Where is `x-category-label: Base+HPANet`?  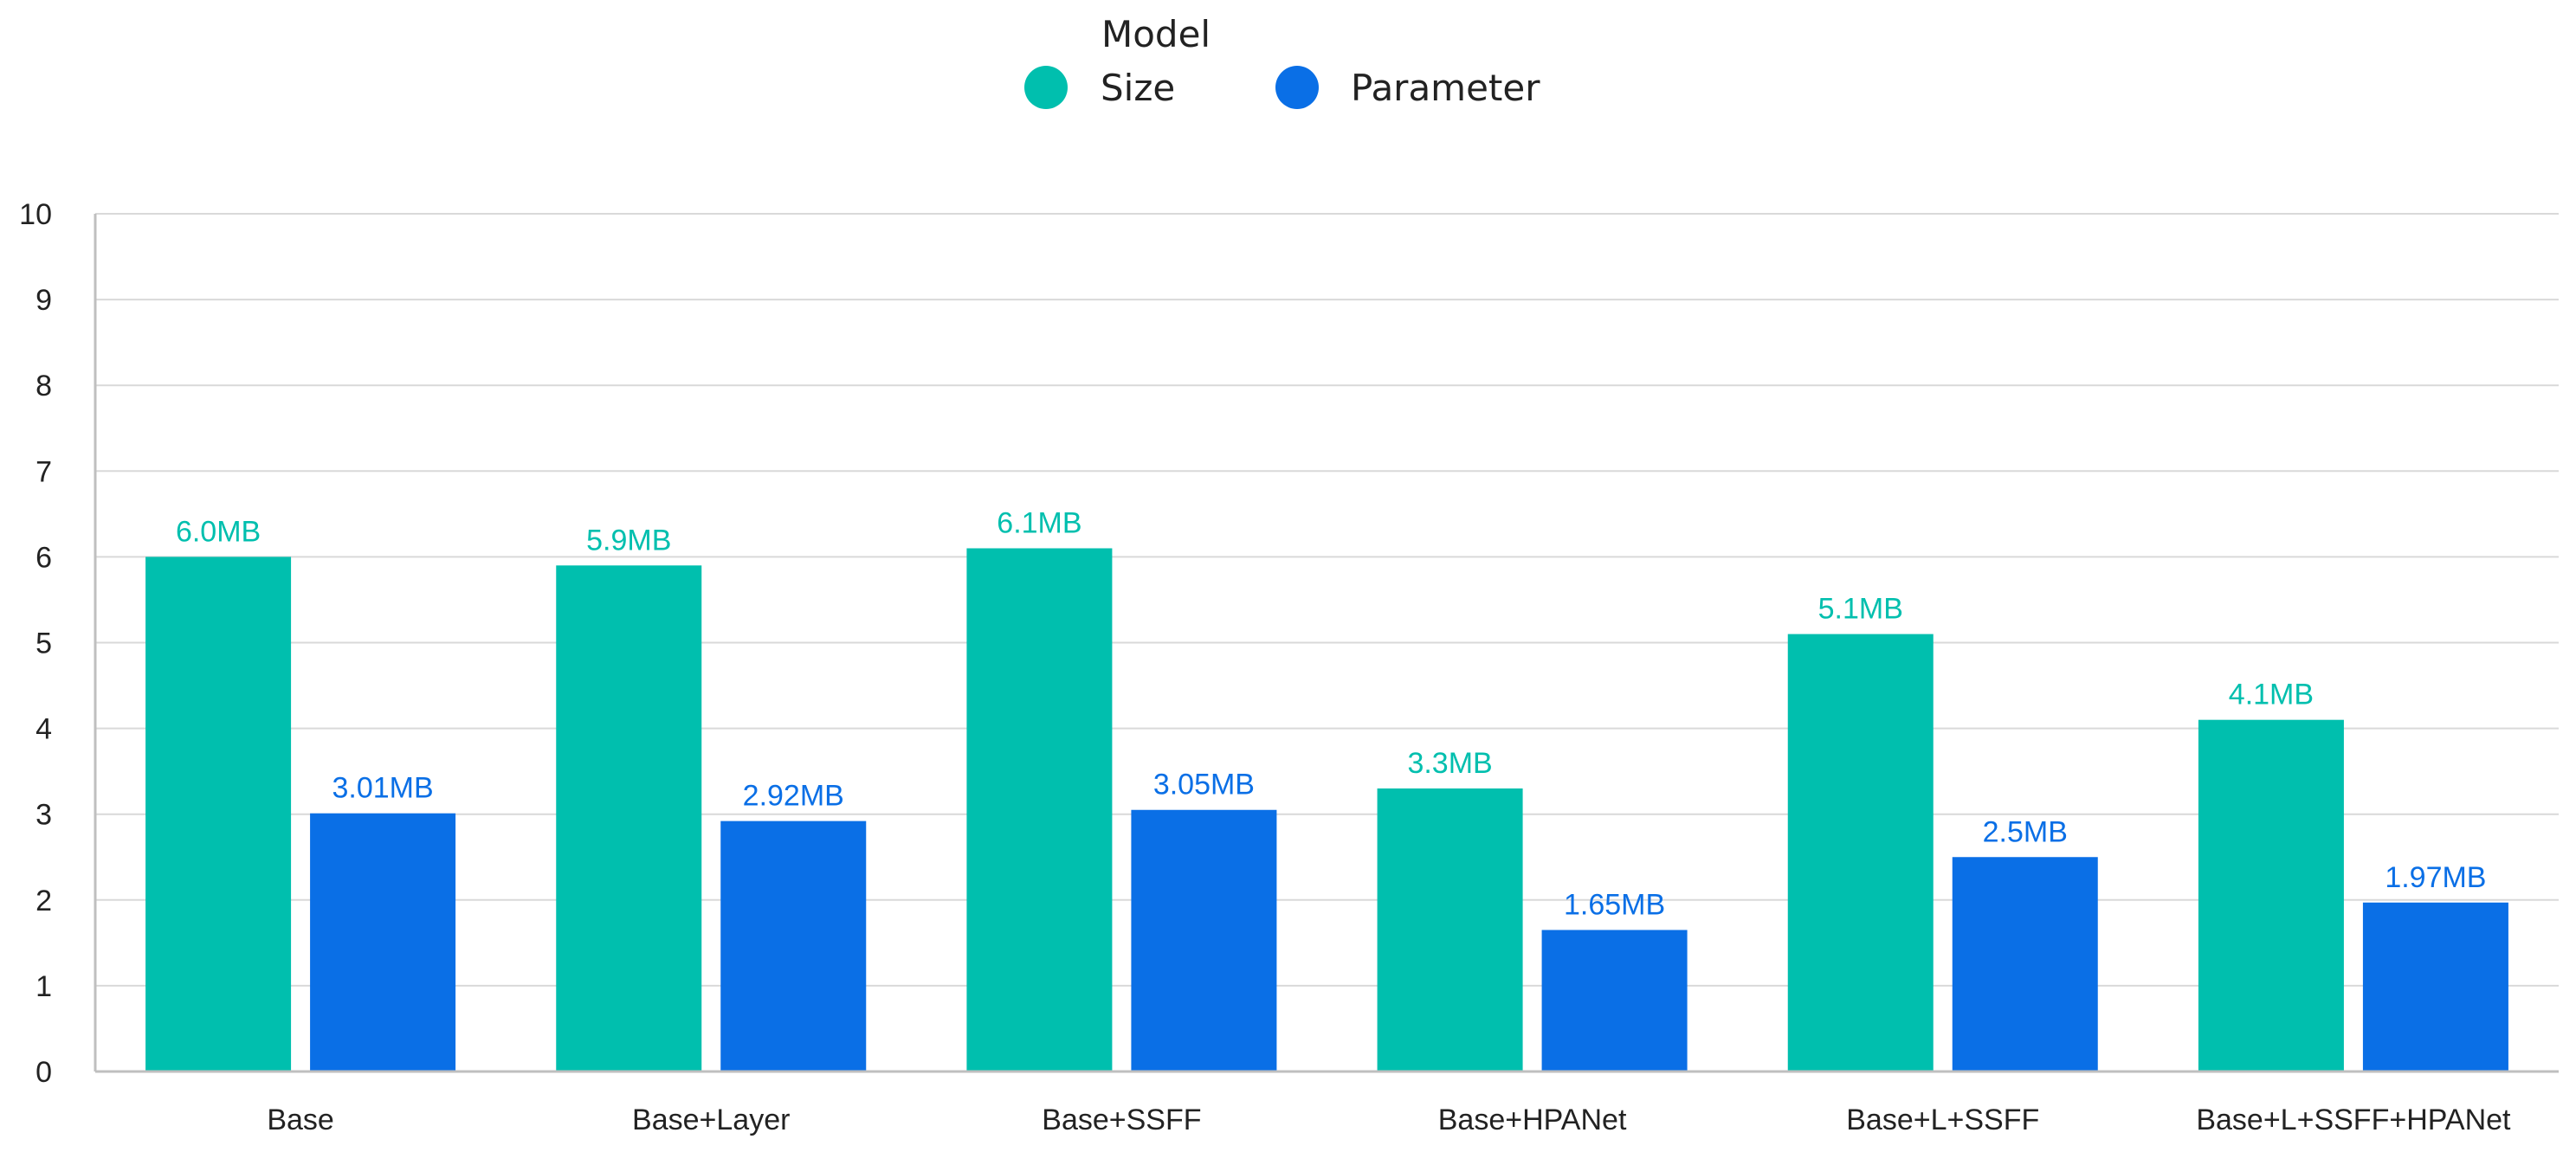
x-category-label: Base+HPANet is located at coordinates (1532, 1120).